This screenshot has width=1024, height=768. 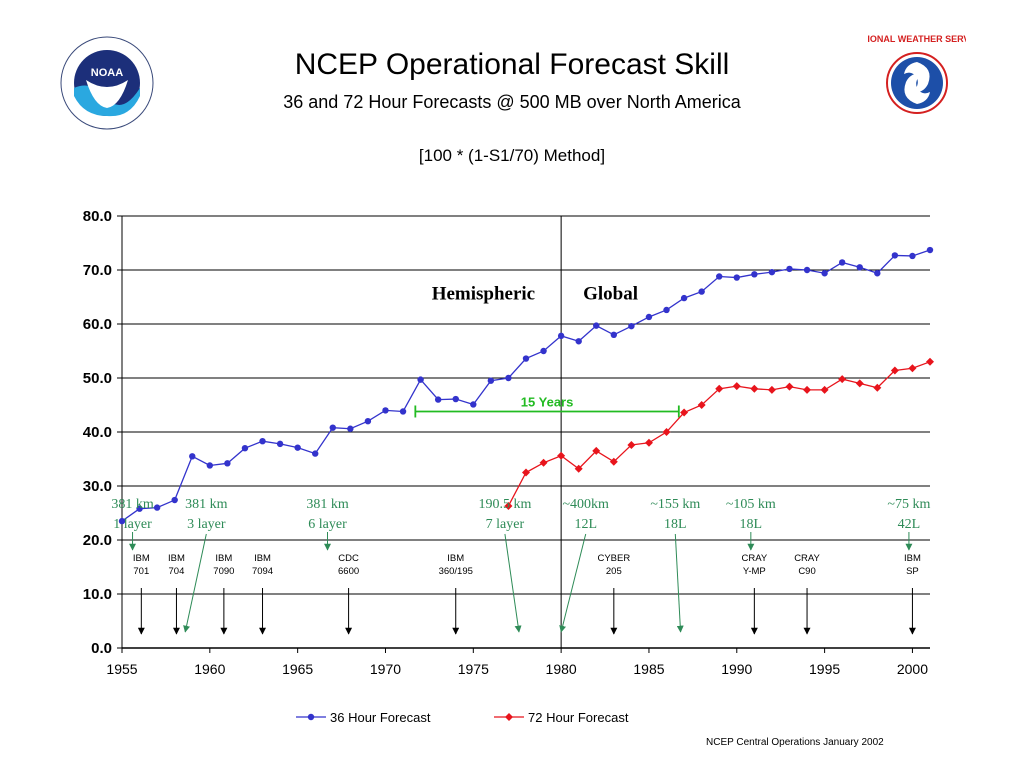 I want to click on computer-label-line2: 701, so click(x=141, y=571).